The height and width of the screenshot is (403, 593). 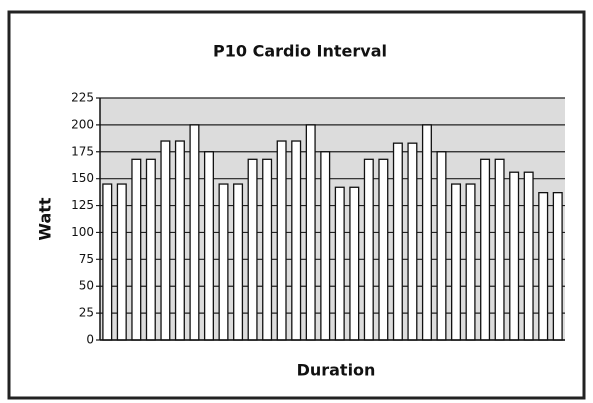 What do you see at coordinates (336, 370) in the screenshot?
I see `x-axis-label: Duration` at bounding box center [336, 370].